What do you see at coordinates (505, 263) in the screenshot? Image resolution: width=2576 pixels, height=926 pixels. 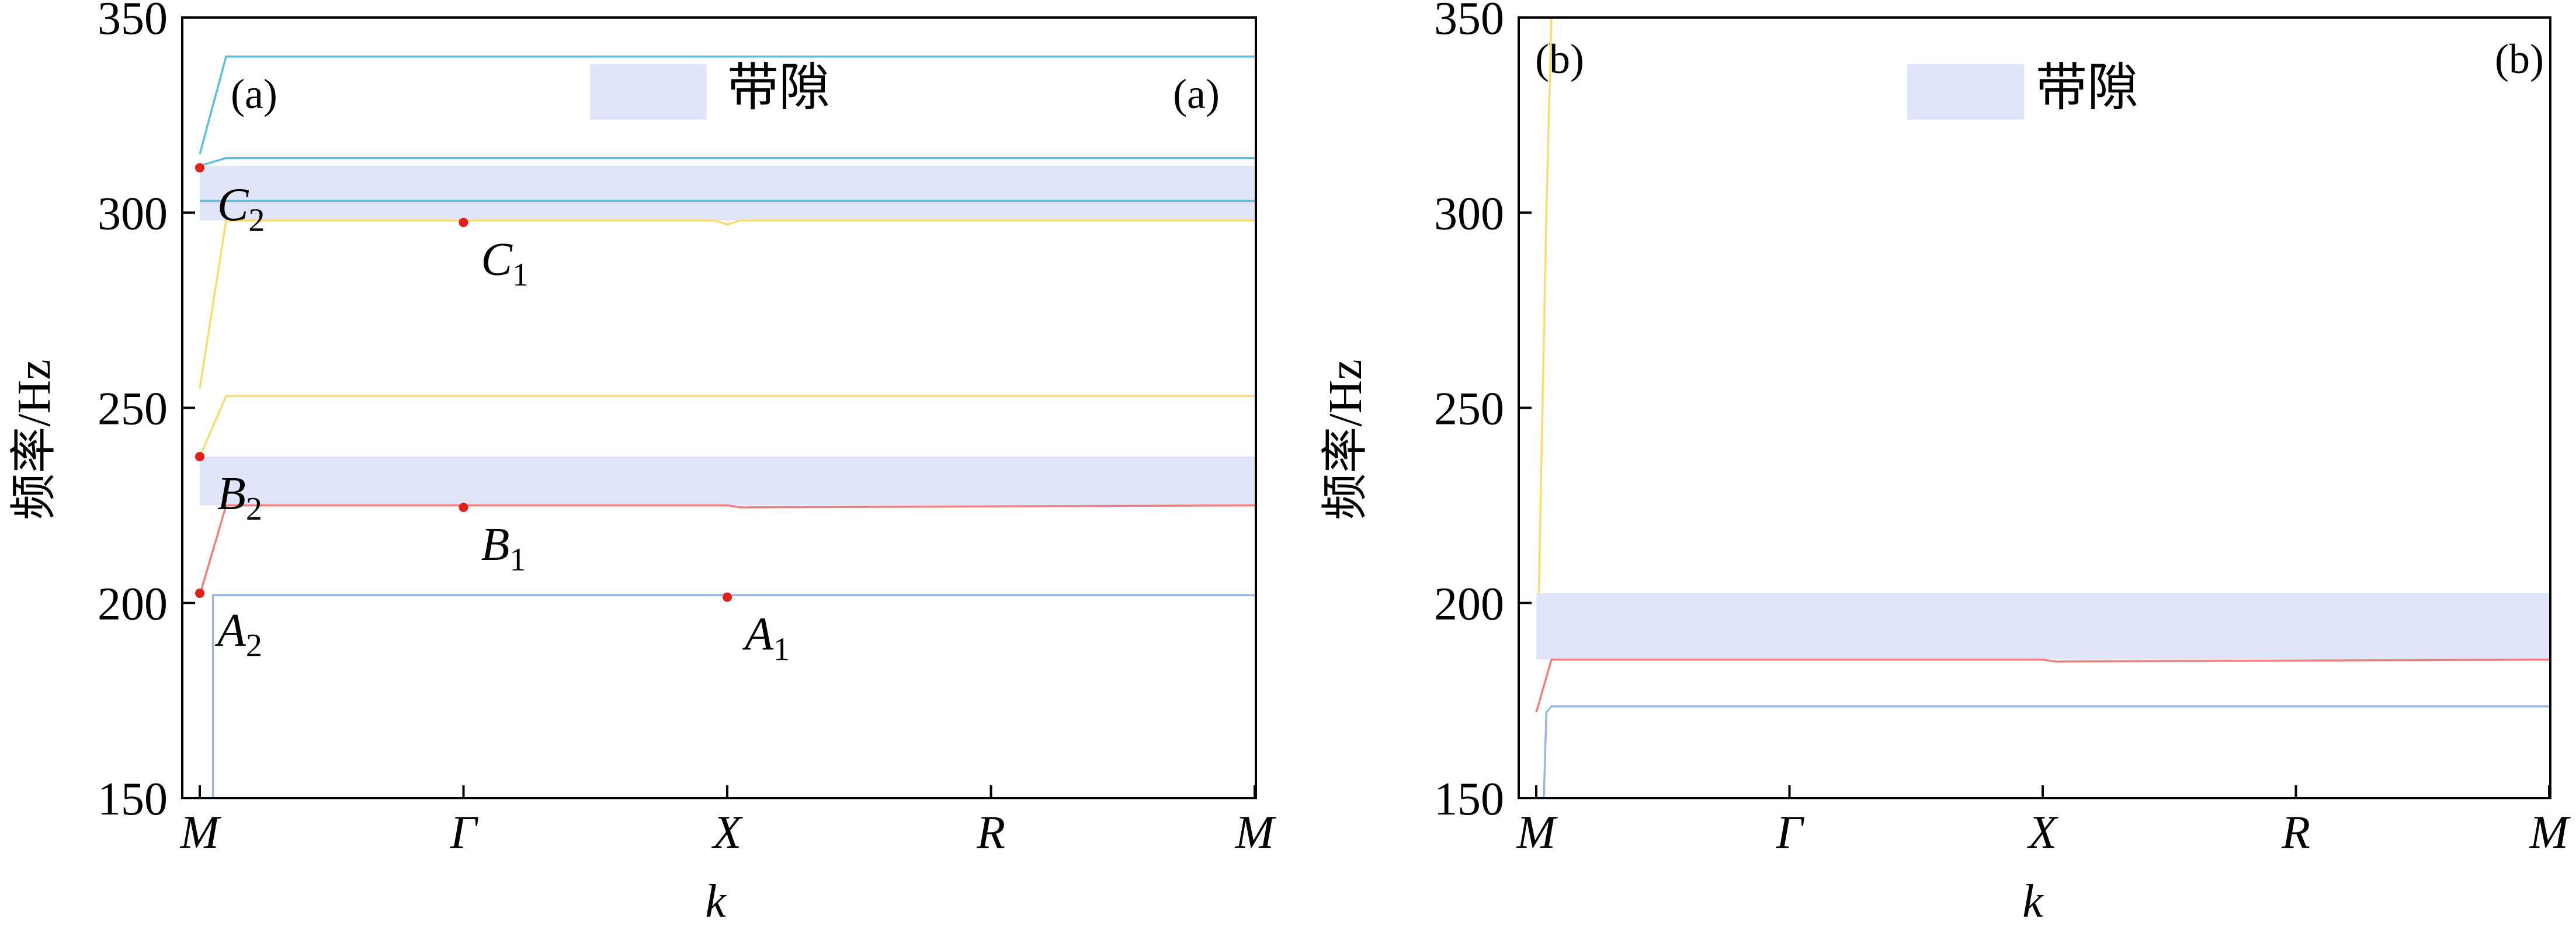 I see `point-label: C1` at bounding box center [505, 263].